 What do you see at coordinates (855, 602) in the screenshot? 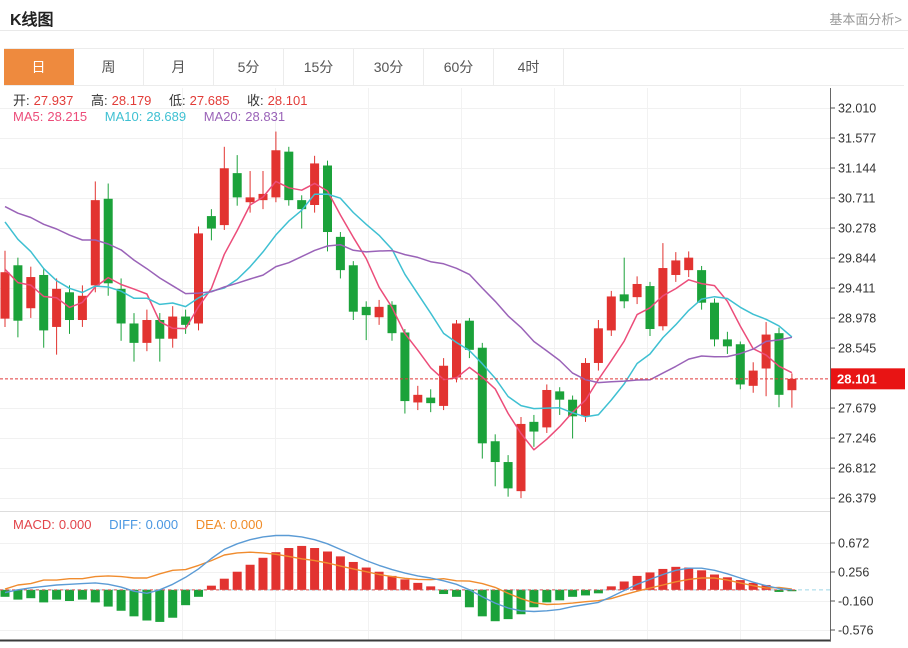
I see `macd-tick-label: -0.160` at bounding box center [855, 602].